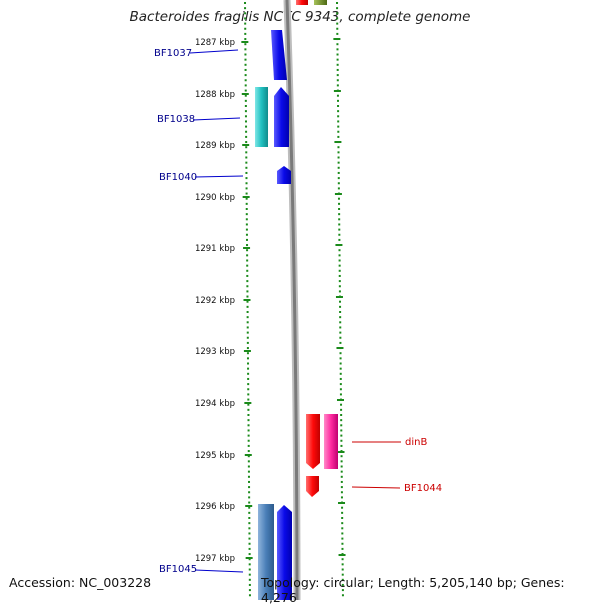  I want to click on feature-dinb, so click(313, 441).